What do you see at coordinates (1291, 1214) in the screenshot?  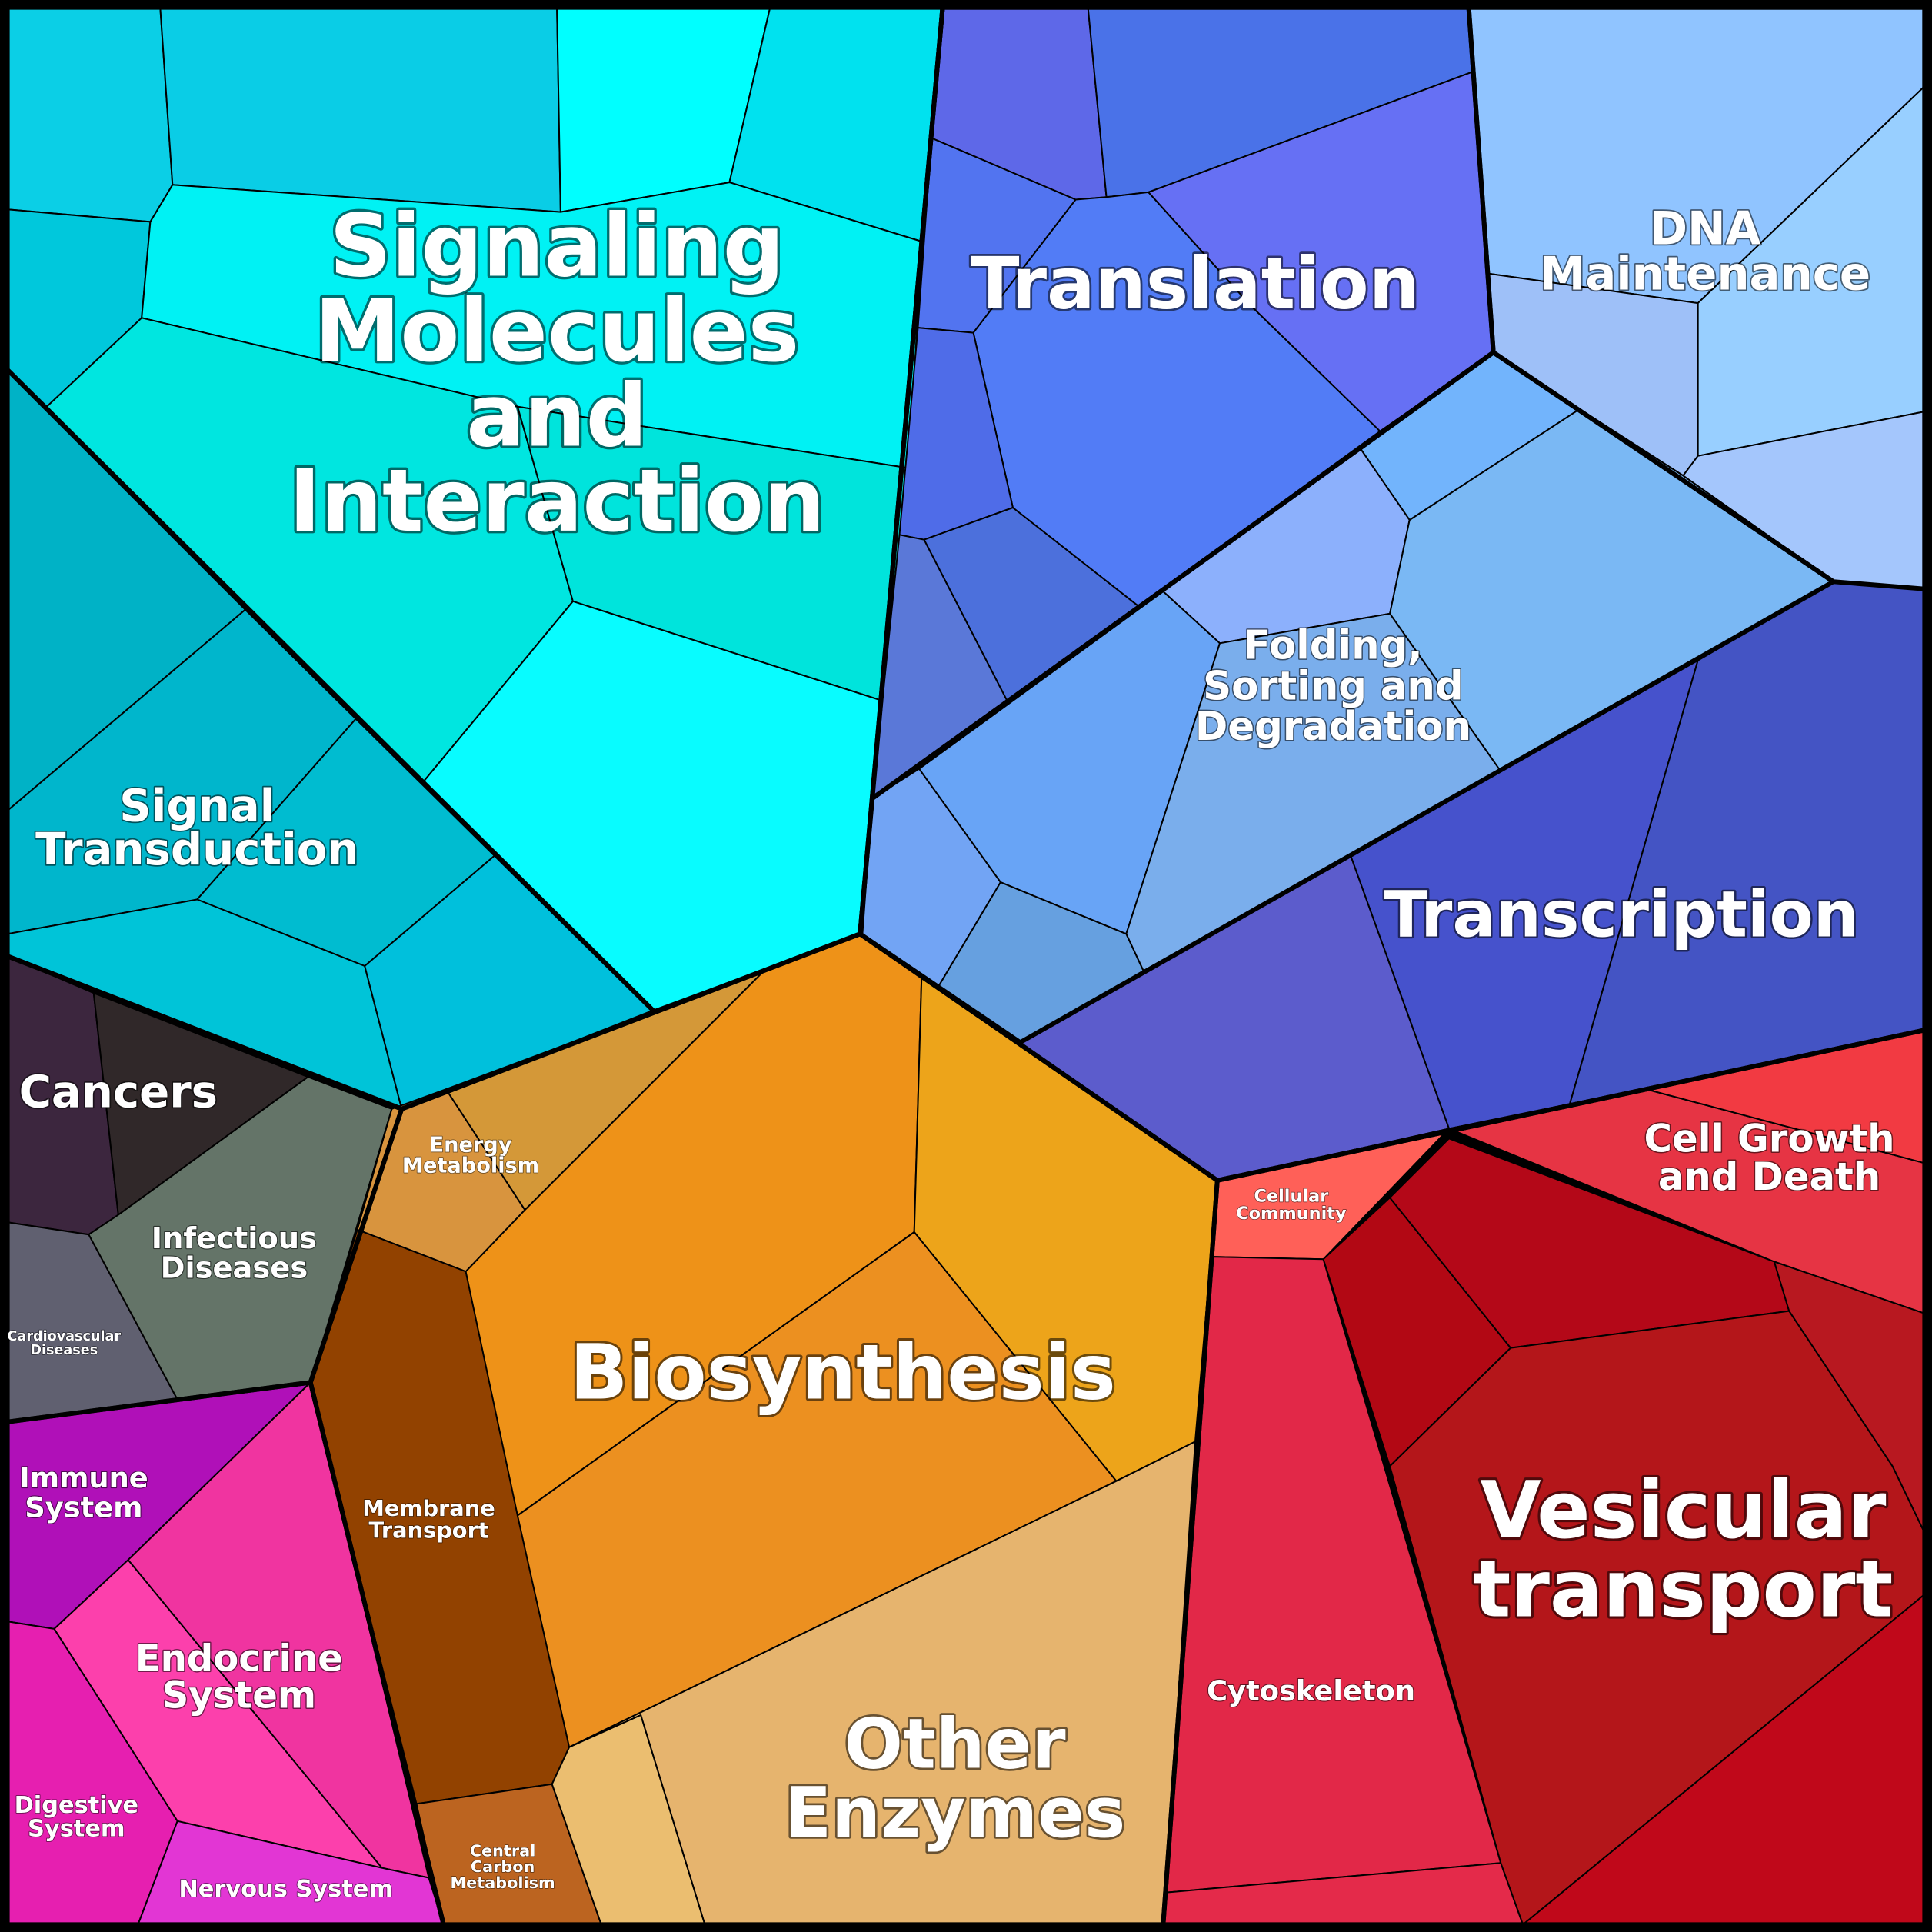 I see `label-line: Community` at bounding box center [1291, 1214].